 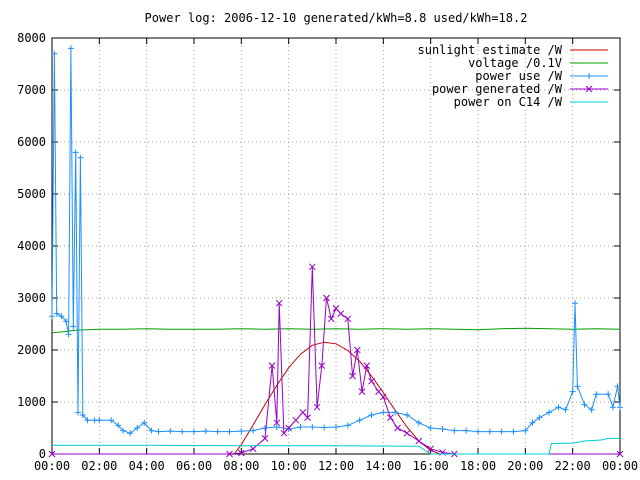 I want to click on x-tick-label: 14:00, so click(x=383, y=466).